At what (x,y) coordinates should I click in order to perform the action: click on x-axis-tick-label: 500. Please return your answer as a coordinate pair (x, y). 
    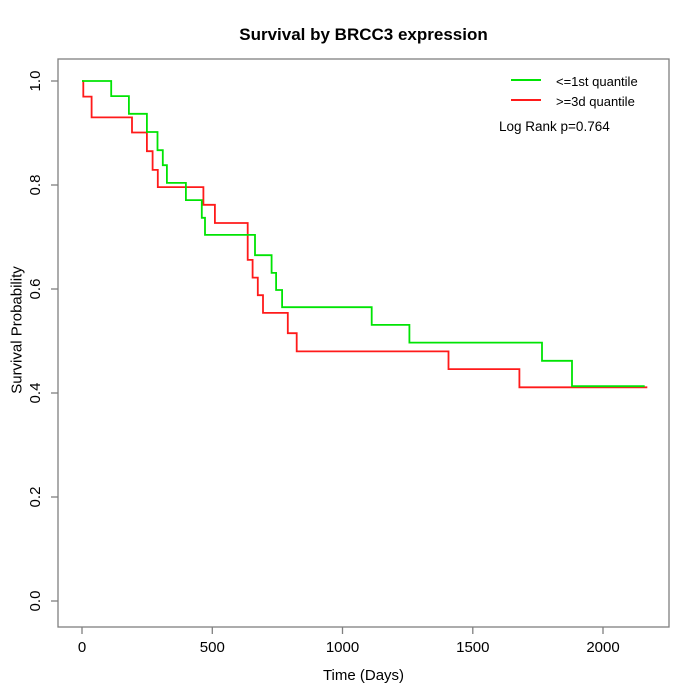
    Looking at the image, I should click on (212, 647).